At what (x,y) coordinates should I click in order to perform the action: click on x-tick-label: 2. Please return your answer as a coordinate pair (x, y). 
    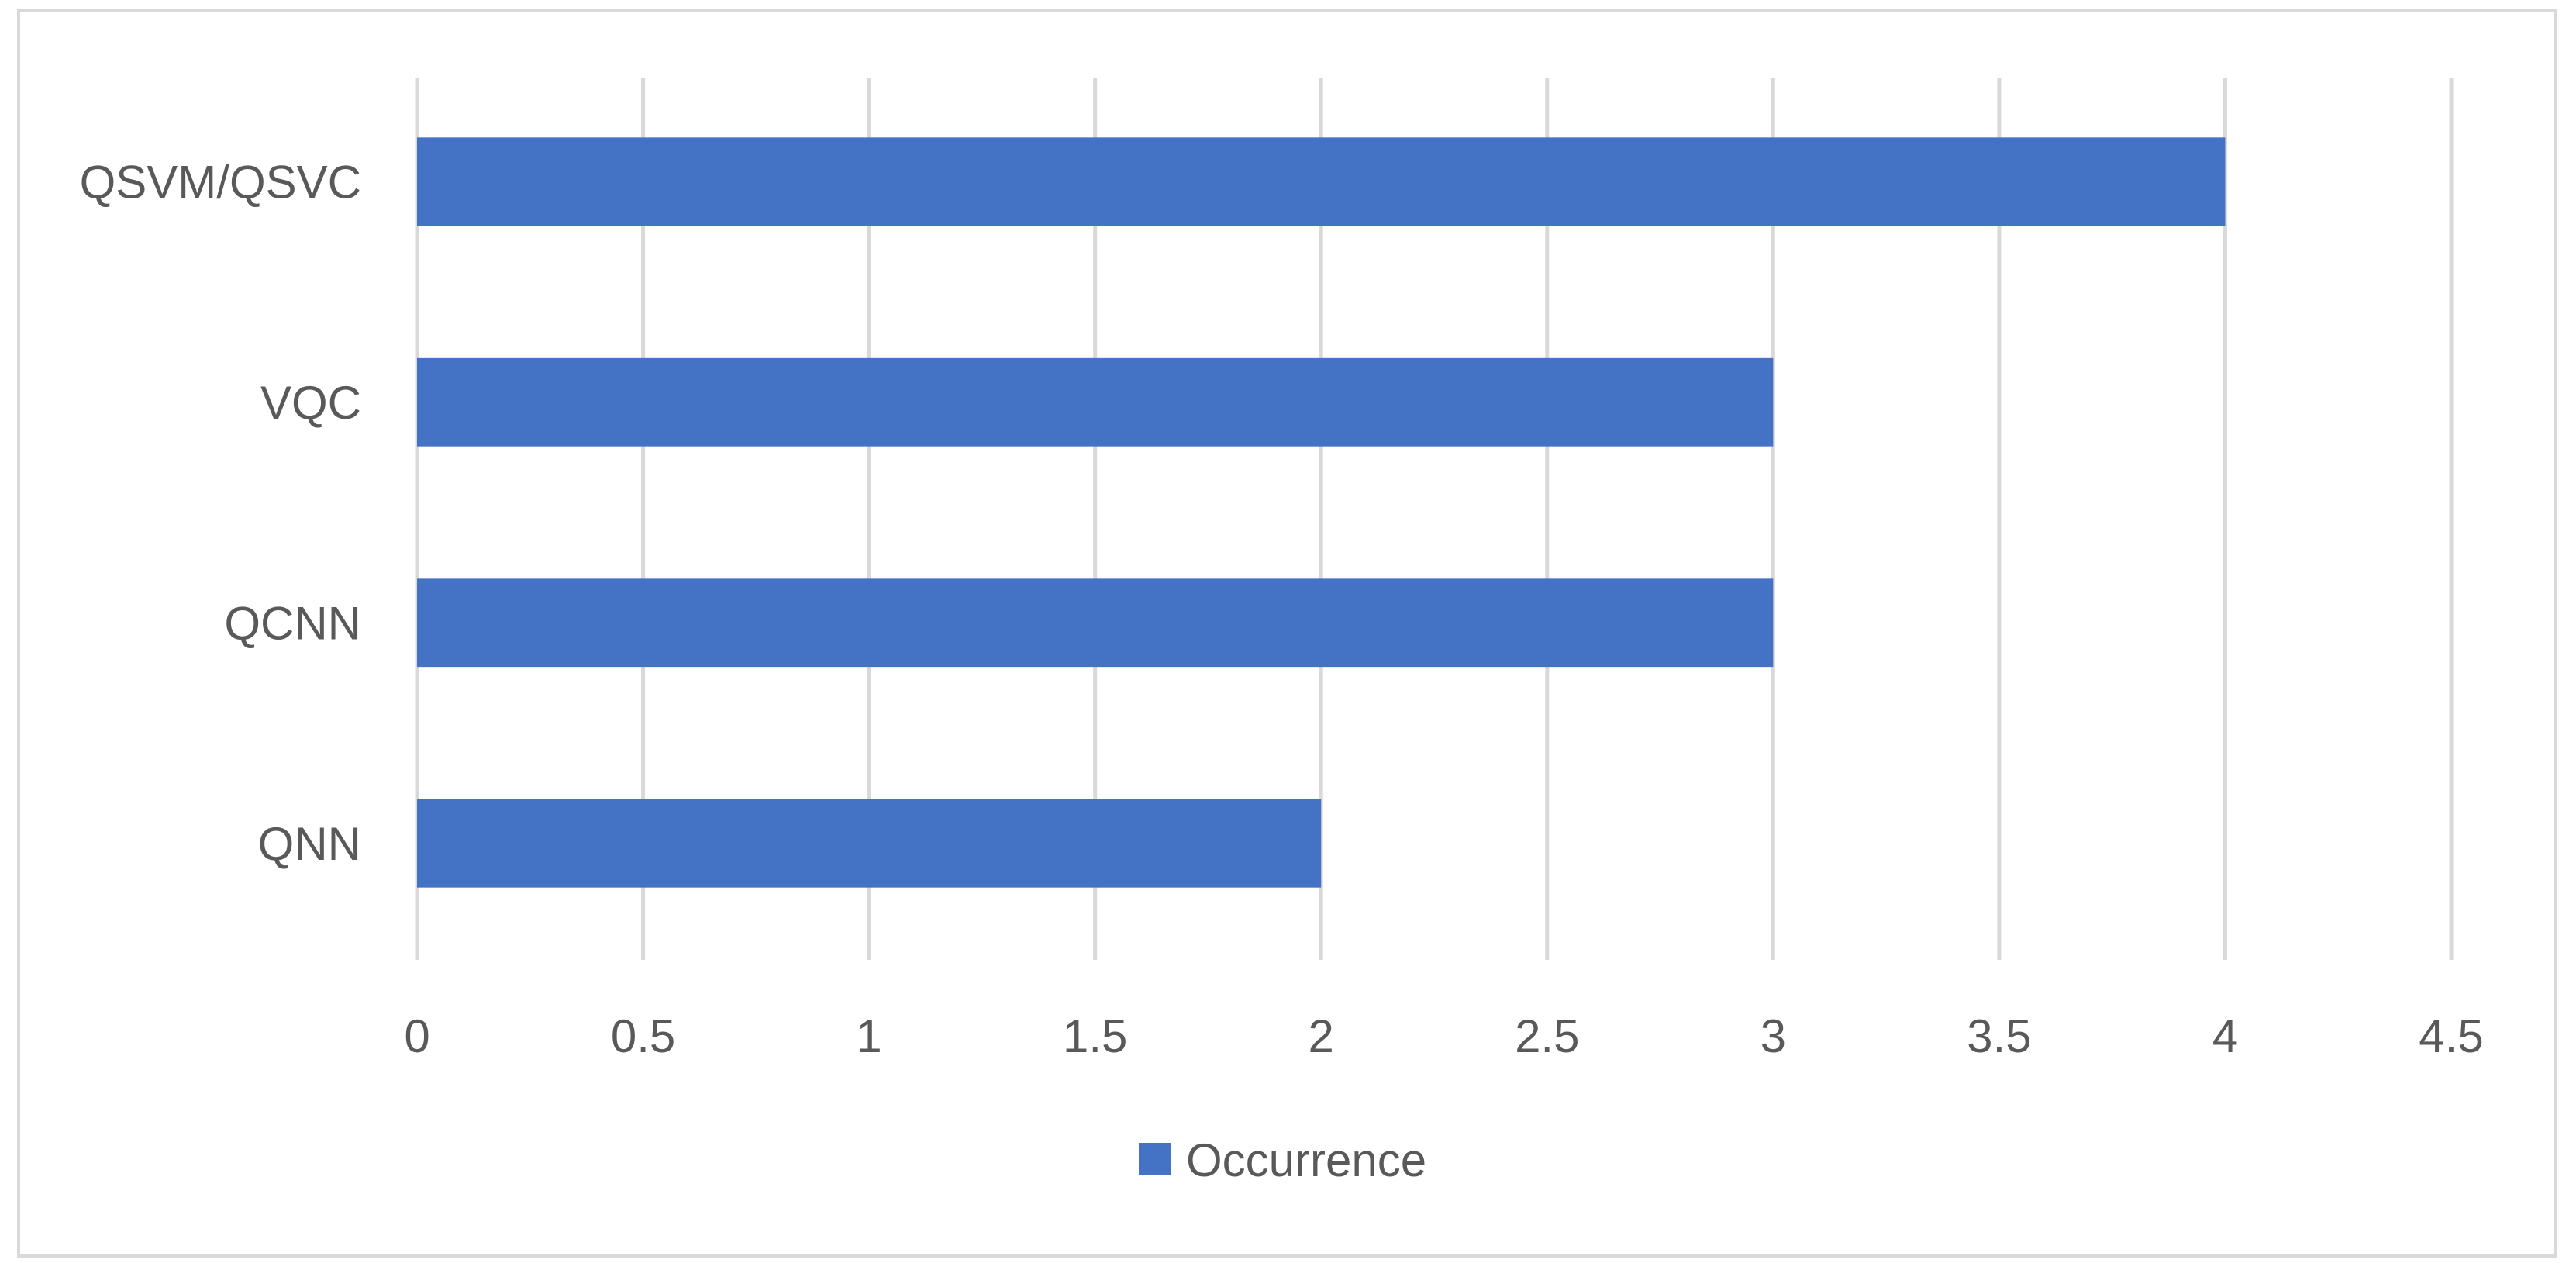
    Looking at the image, I should click on (1321, 1036).